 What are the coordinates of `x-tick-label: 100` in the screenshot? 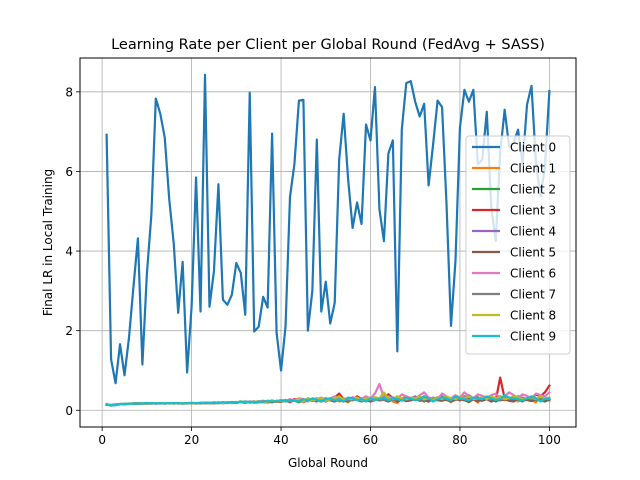 It's located at (549, 440).